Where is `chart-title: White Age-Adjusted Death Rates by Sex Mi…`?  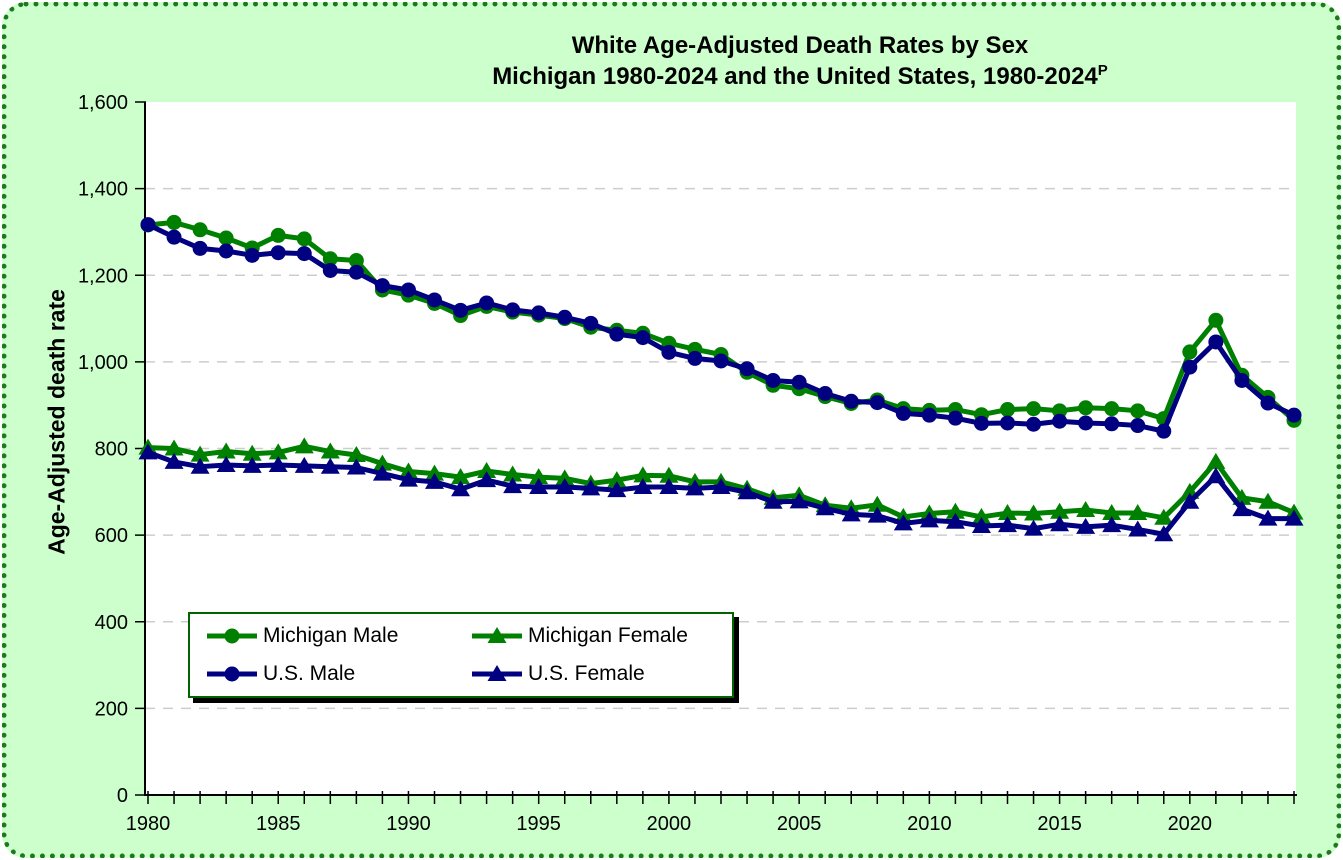
chart-title: White Age-Adjusted Death Rates by Sex Mi… is located at coordinates (800, 61).